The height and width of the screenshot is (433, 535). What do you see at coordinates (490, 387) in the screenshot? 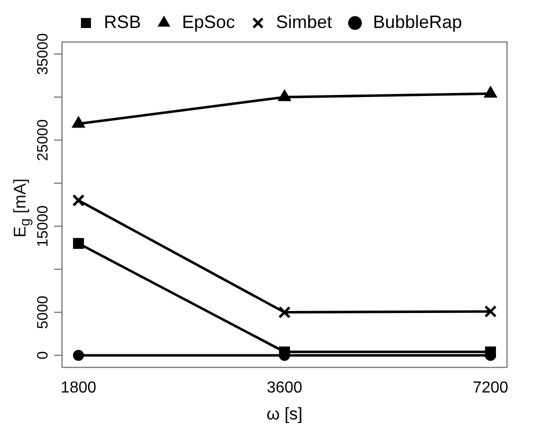
I see `x-tick-label: 7200` at bounding box center [490, 387].